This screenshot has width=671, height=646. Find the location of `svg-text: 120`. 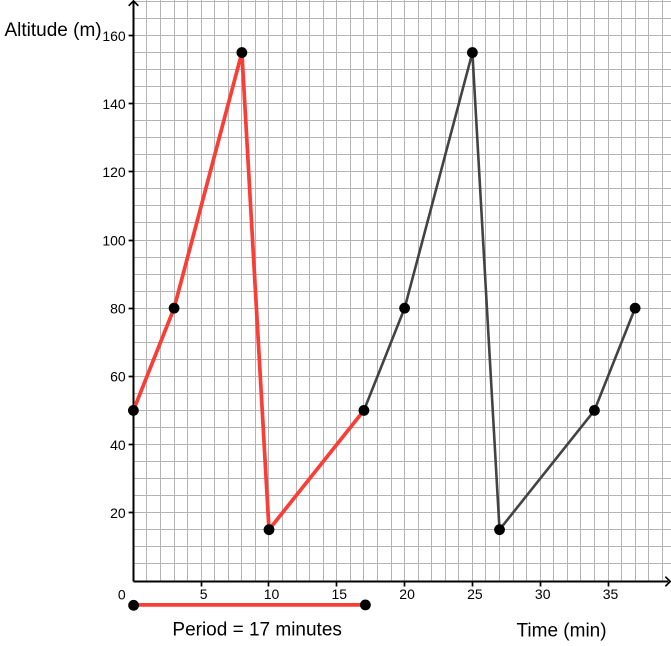

svg-text: 120 is located at coordinates (114, 172).